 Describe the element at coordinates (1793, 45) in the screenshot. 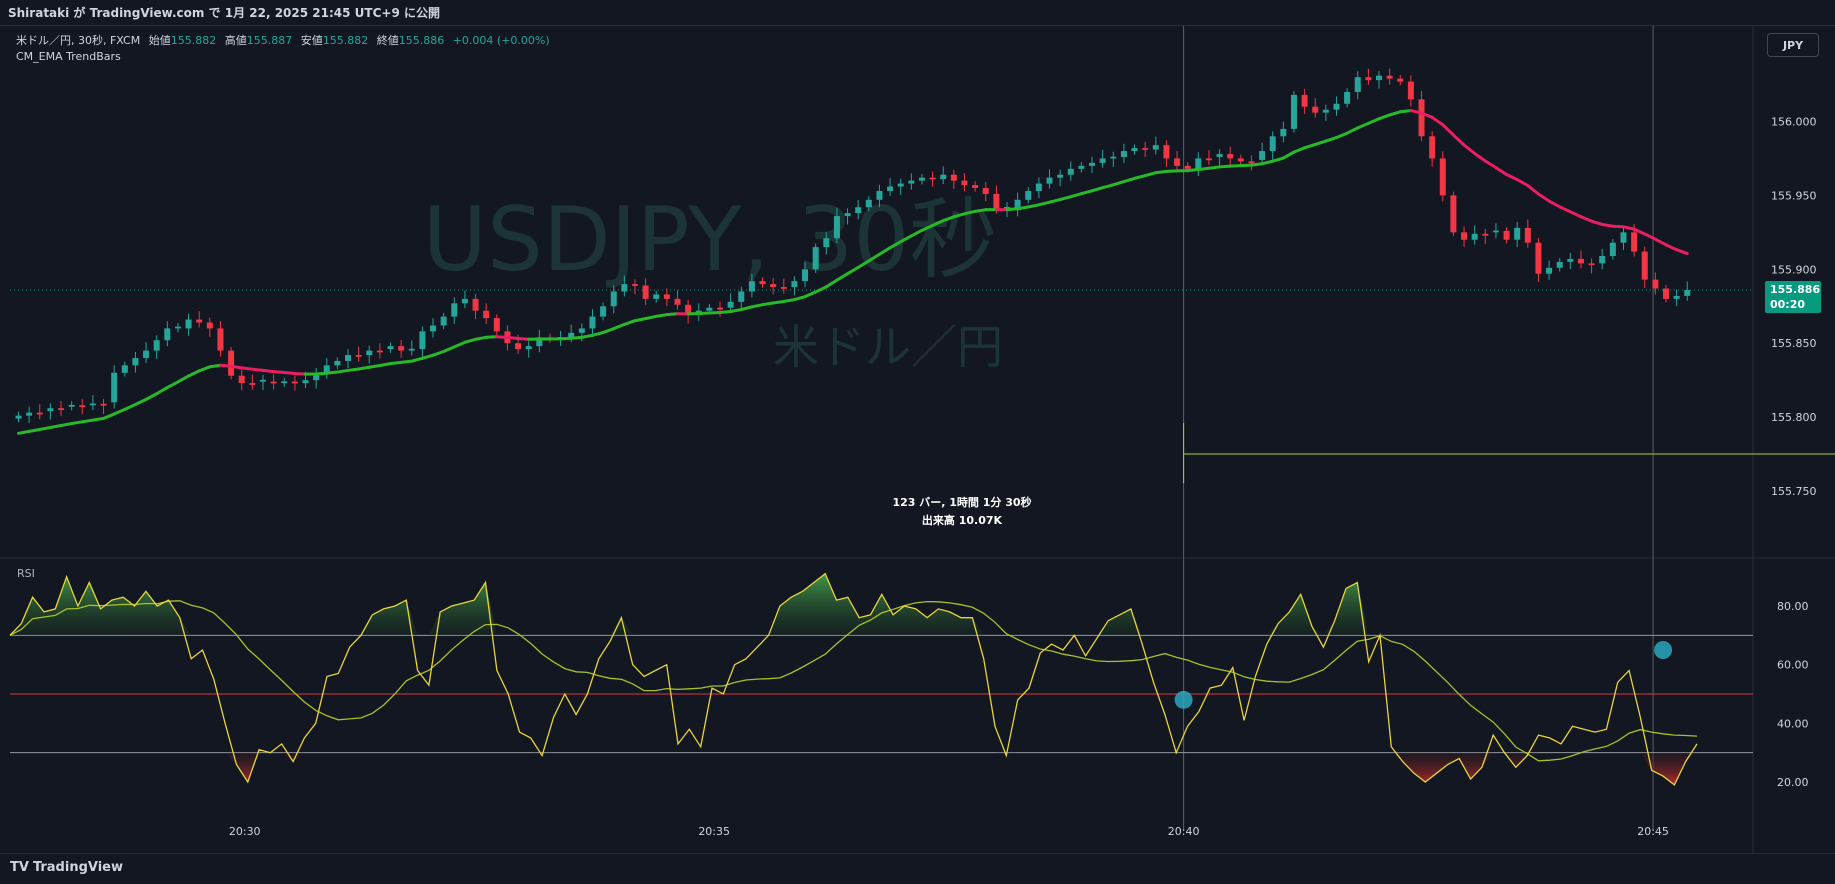

I see `currency-button: JPY` at that location.